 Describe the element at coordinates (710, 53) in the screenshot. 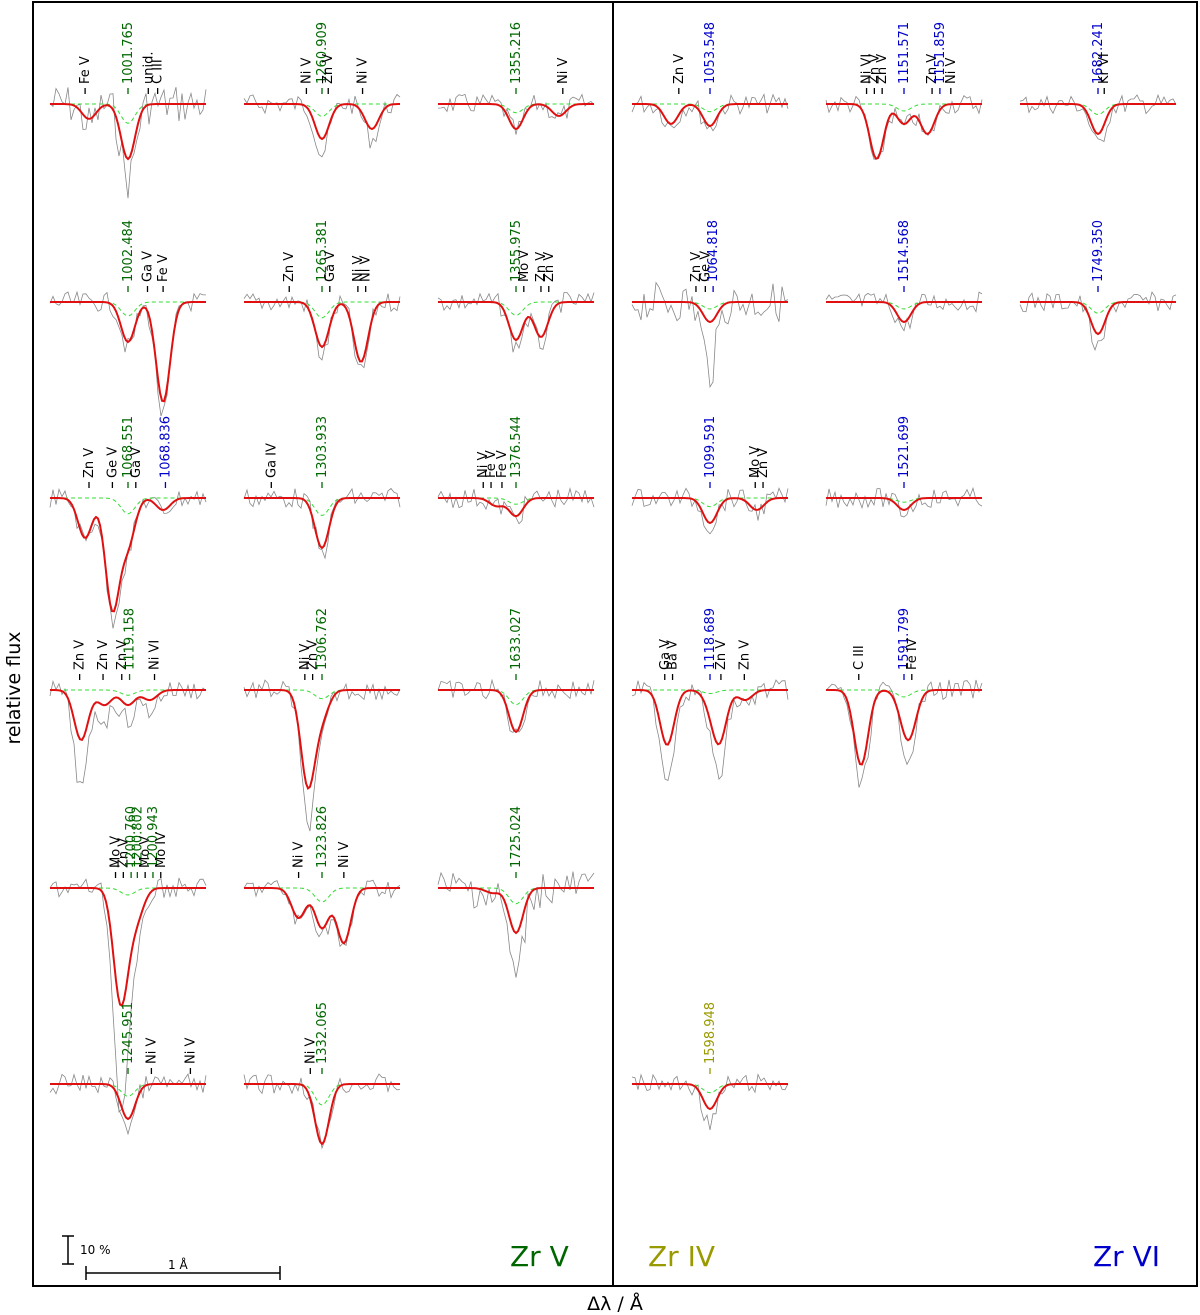

I see `line-id-label: 1053.548` at that location.